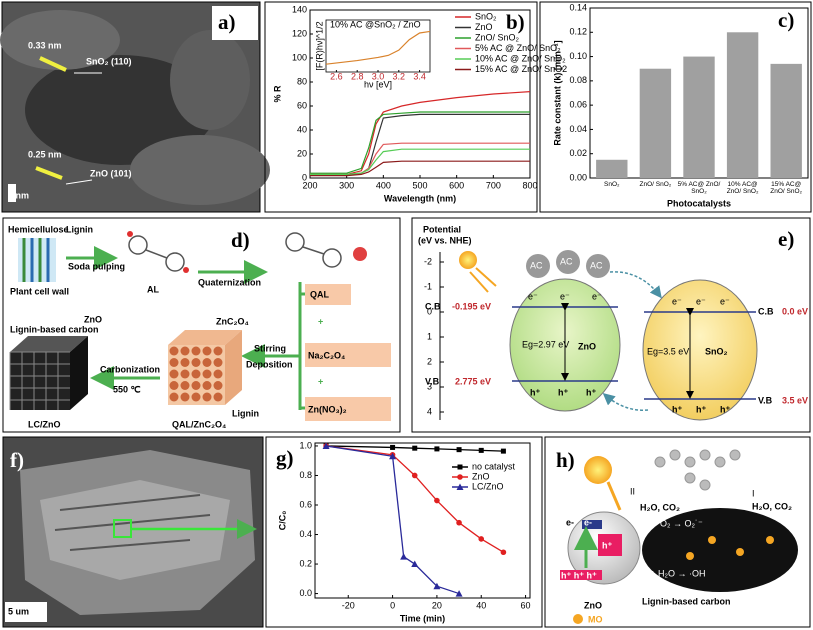 The height and width of the screenshot is (630, 813). Describe the element at coordinates (526, 605) in the screenshot. I see `x-tick-label: 60` at that location.